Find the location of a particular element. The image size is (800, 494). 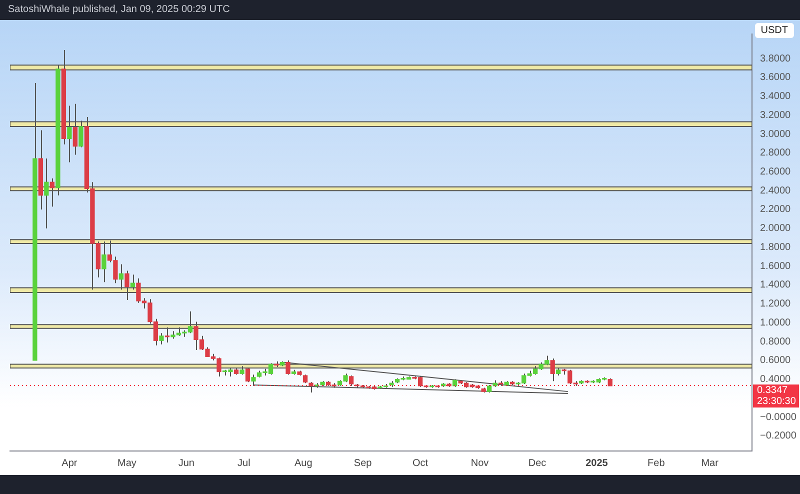

y-tick-label: 1.0000 is located at coordinates (776, 322).